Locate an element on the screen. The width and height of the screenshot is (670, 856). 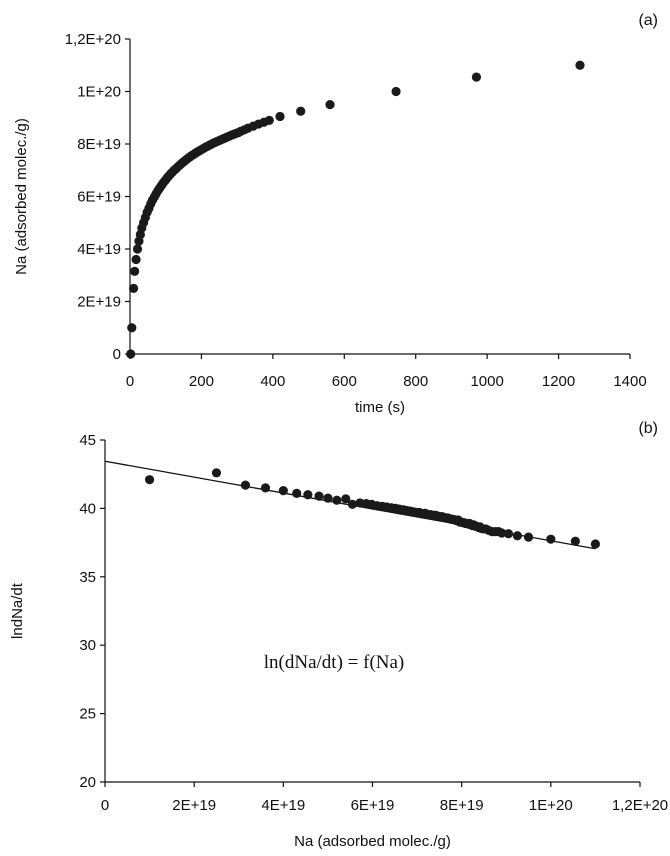
x-tick-label: 600 is located at coordinates (344, 381).